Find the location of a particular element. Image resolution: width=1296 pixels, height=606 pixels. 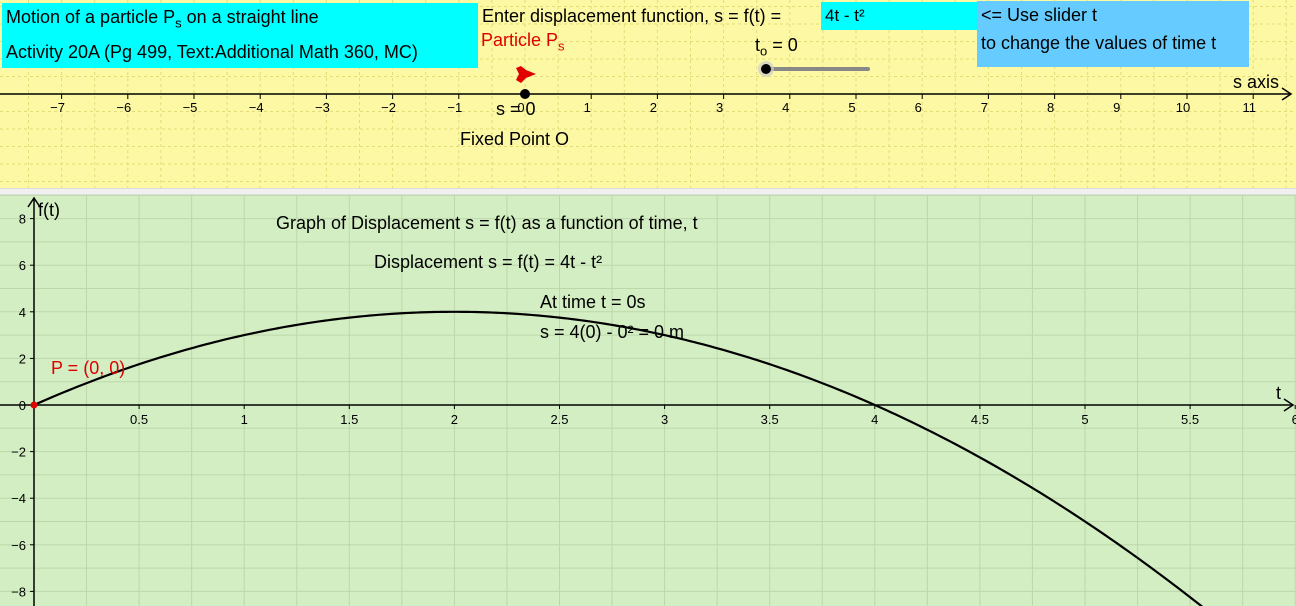

x-tick-label: 2.5 is located at coordinates (559, 419).